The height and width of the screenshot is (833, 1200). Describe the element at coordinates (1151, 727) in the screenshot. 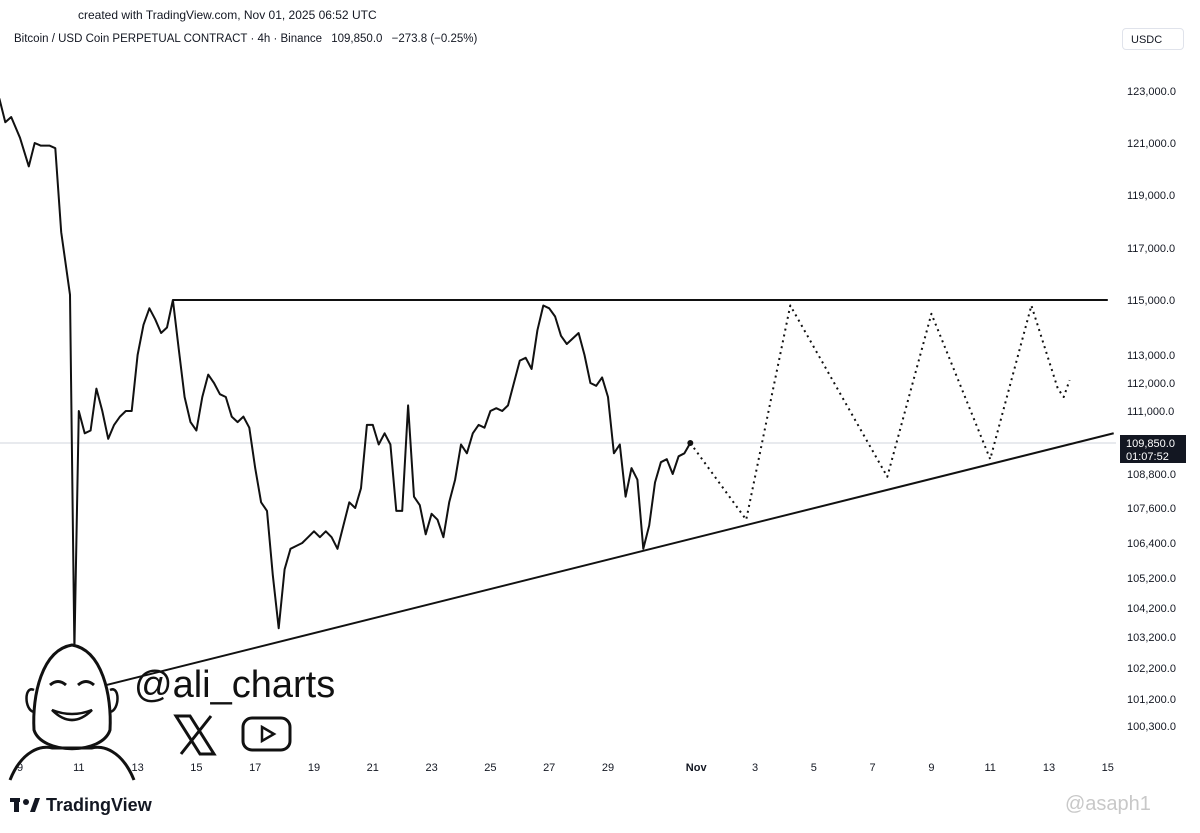

I see `y-tick-label: 100,300.0` at that location.